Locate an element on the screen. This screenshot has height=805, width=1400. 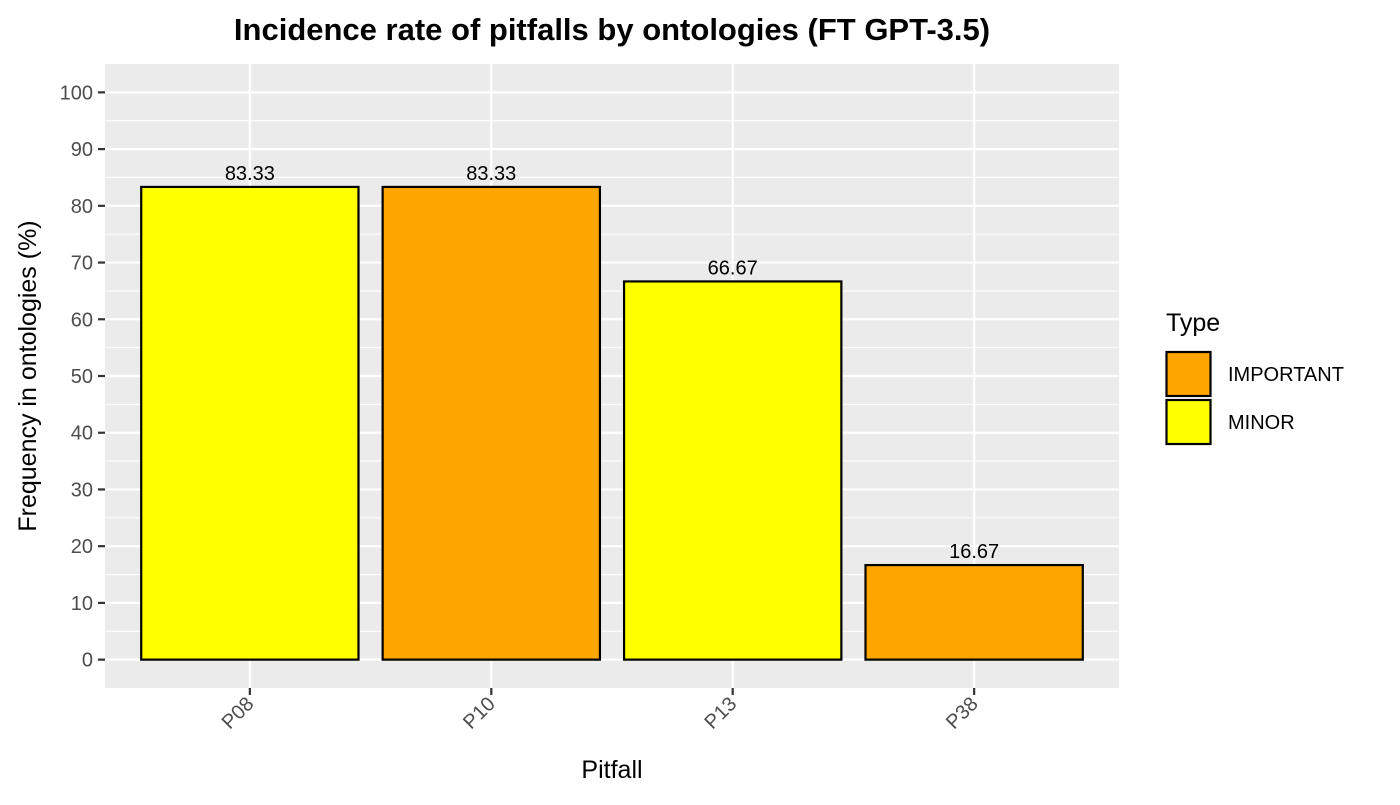
y-tick-label: 70 is located at coordinates (82, 264).